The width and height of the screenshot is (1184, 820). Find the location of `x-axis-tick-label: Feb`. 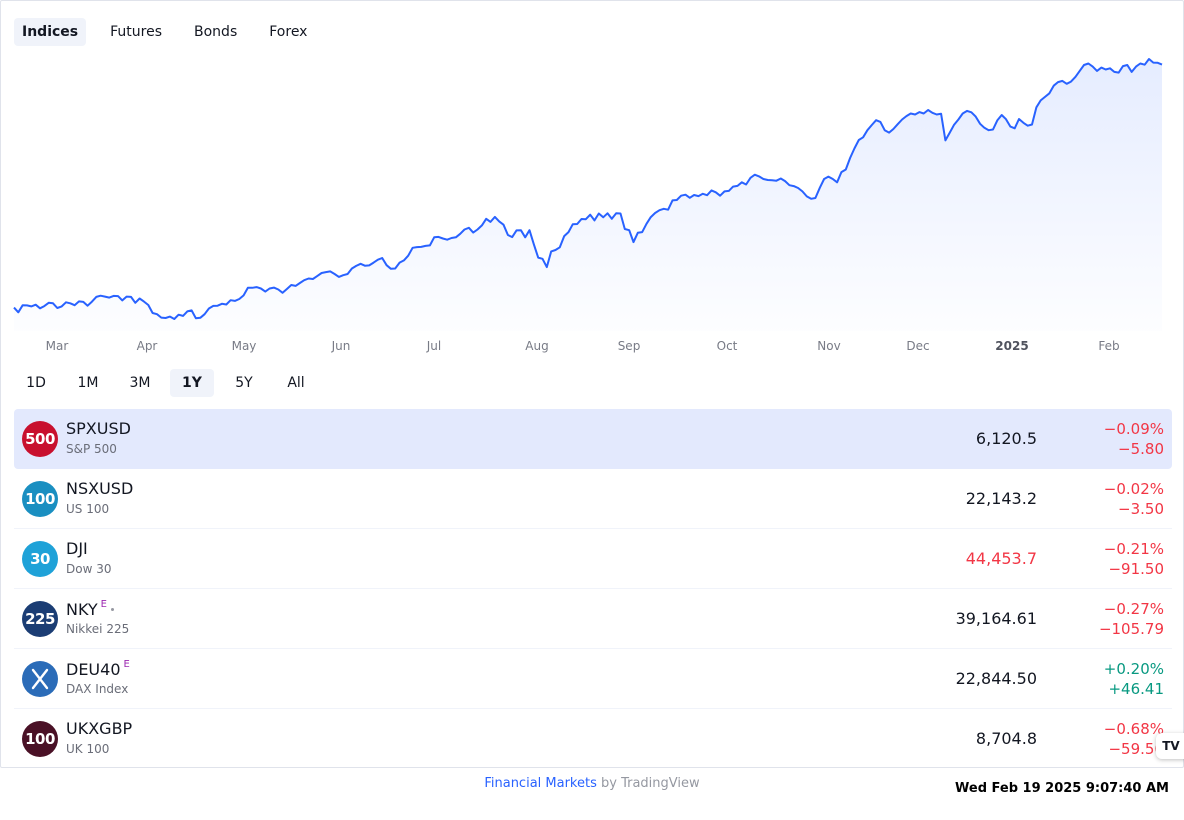

x-axis-tick-label: Feb is located at coordinates (1108, 346).